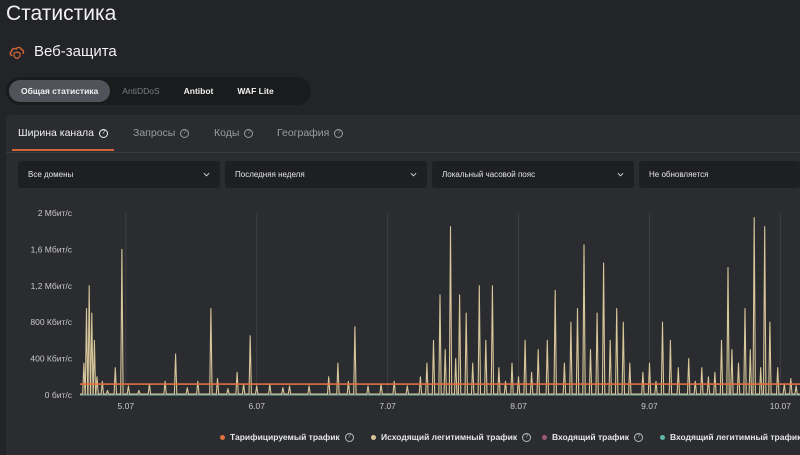 Image resolution: width=800 pixels, height=455 pixels. Describe the element at coordinates (518, 406) in the screenshot. I see `x-tick-label: 8.07` at that location.